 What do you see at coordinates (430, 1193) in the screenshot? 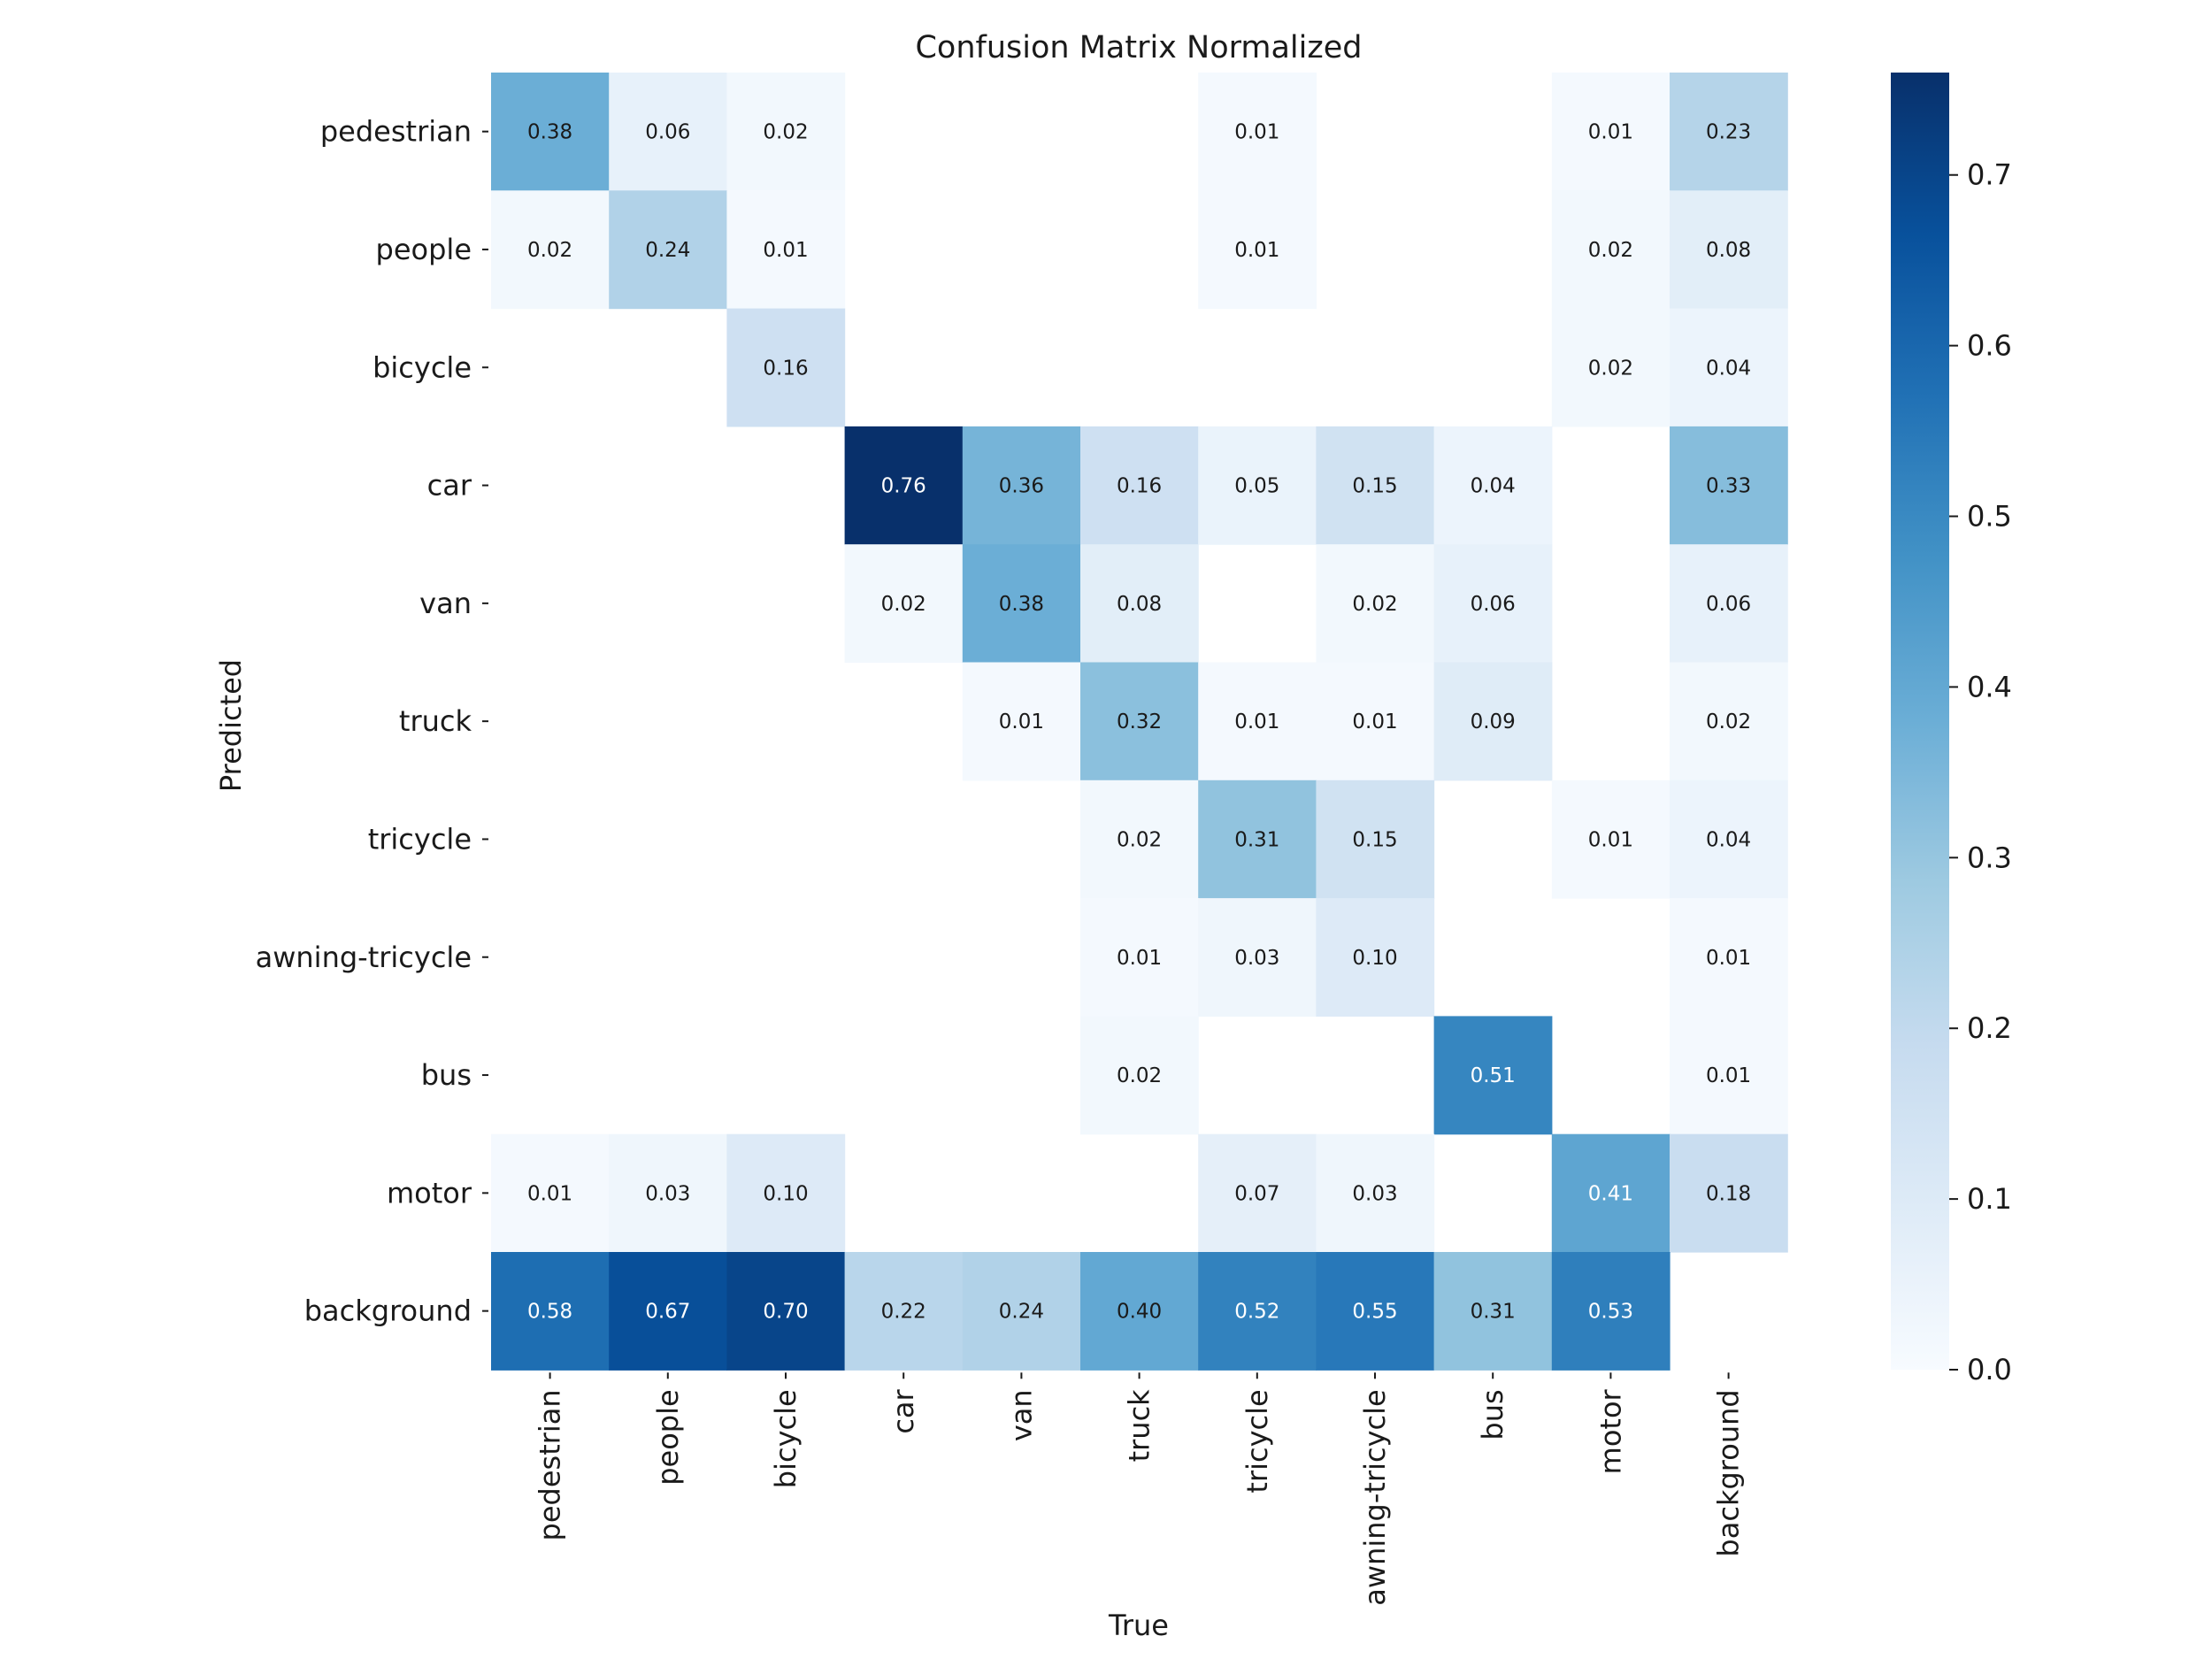
I see `y-tick-label: motor` at bounding box center [430, 1193].